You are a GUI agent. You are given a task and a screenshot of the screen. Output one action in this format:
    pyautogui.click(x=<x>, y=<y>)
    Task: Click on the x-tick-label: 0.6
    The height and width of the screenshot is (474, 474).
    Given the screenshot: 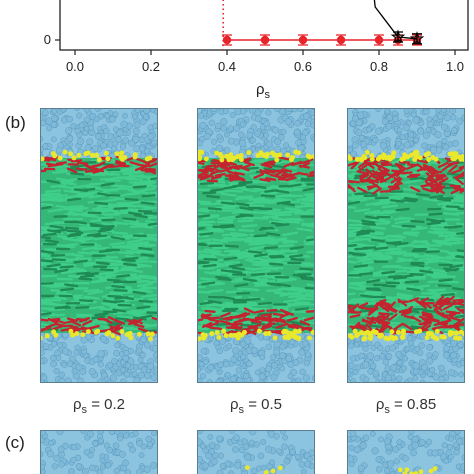 What is the action you would take?
    pyautogui.click(x=303, y=66)
    